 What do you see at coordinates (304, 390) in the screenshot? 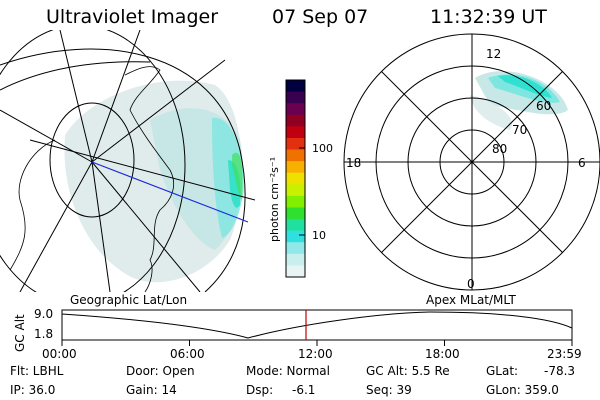
I see `info-dsp-value: -6.1` at bounding box center [304, 390].